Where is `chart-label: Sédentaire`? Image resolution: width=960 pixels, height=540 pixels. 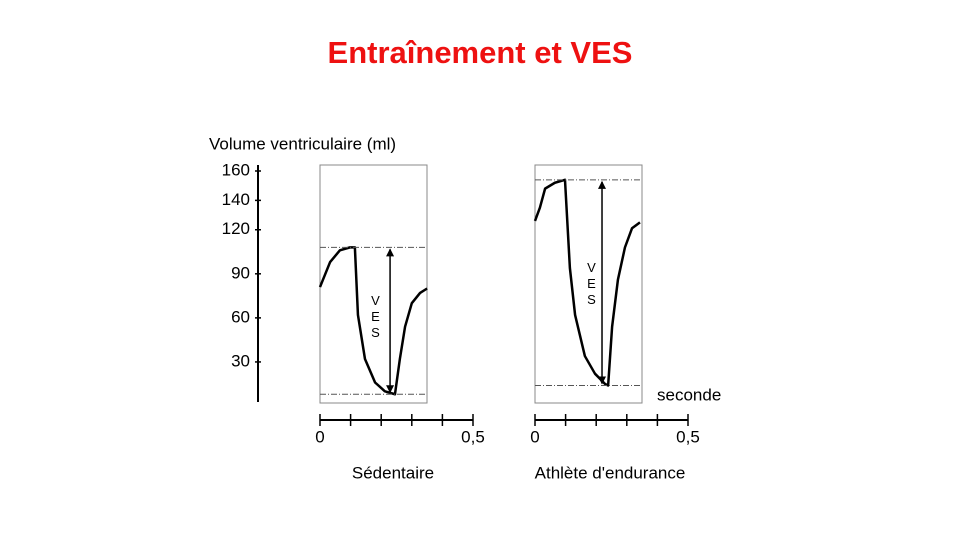
chart-label: Sédentaire is located at coordinates (393, 472).